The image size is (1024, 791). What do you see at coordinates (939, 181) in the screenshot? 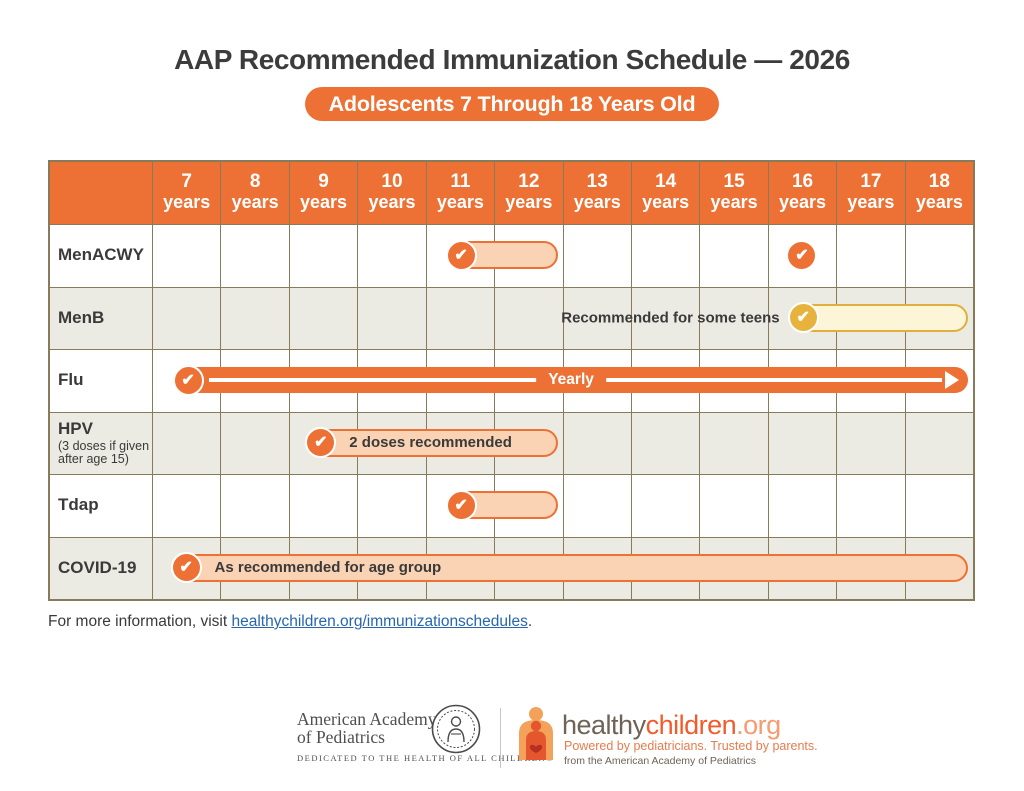
I see `col-header-num: 18` at bounding box center [939, 181].